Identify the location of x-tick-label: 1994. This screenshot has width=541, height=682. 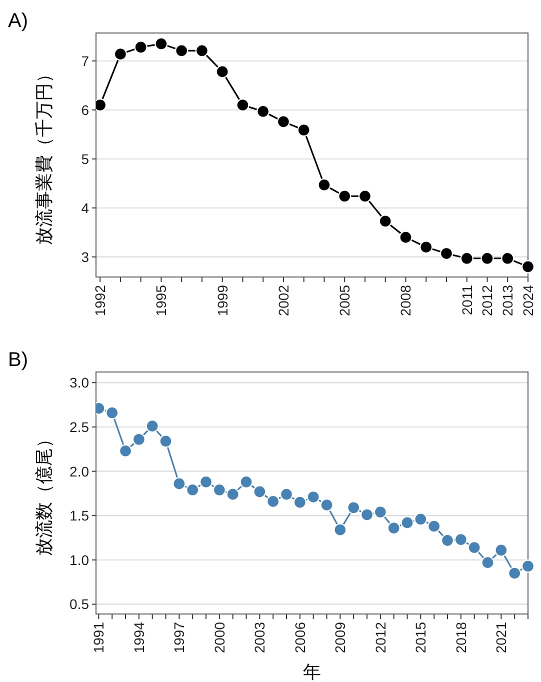
(138, 638).